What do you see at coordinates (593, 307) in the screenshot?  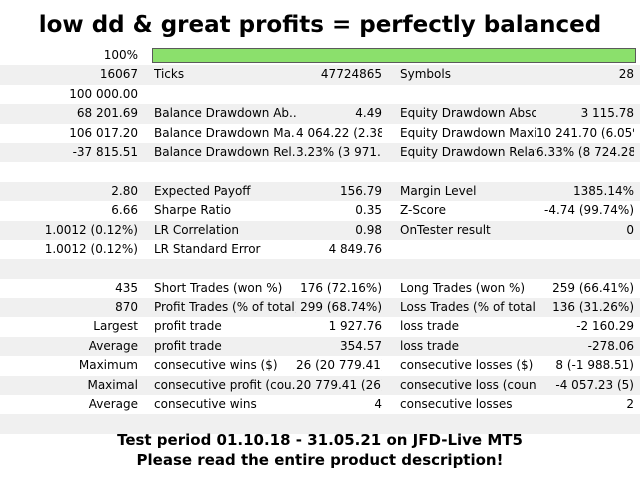 I see `table-cell-c5: 136 (31.26%)` at bounding box center [593, 307].